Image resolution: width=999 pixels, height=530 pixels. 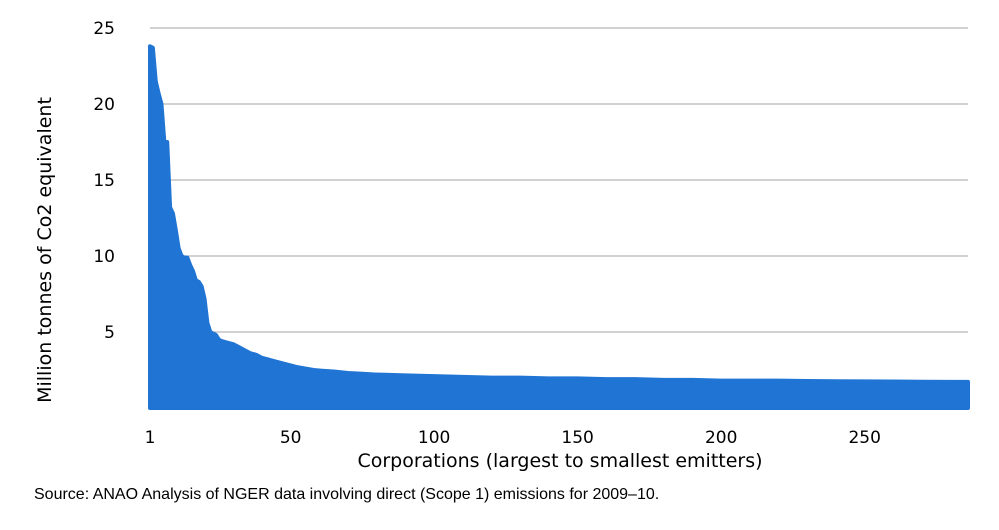 What do you see at coordinates (577, 438) in the screenshot?
I see `x-tick-label: 150` at bounding box center [577, 438].